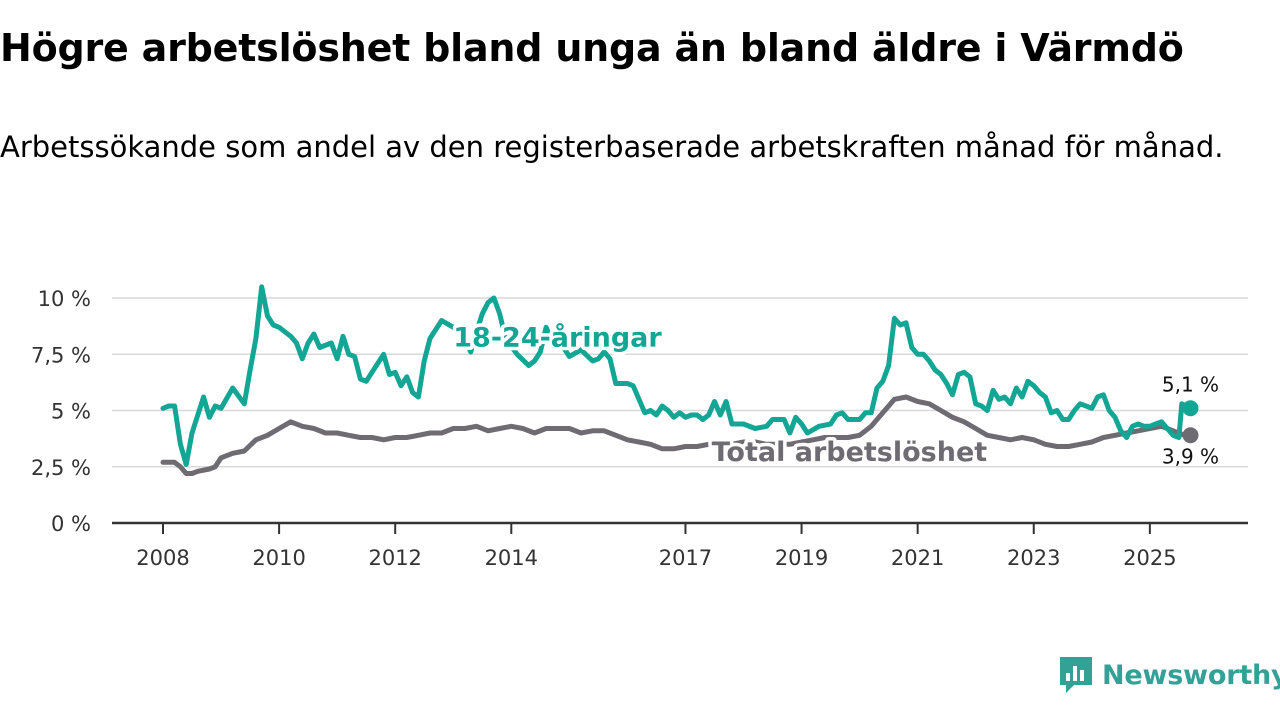  Describe the element at coordinates (64, 299) in the screenshot. I see `y-tick-label: 10 %` at that location.